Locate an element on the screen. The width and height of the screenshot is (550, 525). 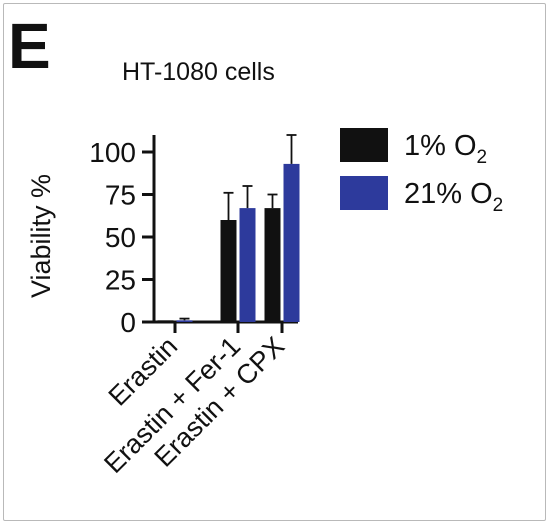
y-tick-label: 25 is located at coordinates (120, 280).